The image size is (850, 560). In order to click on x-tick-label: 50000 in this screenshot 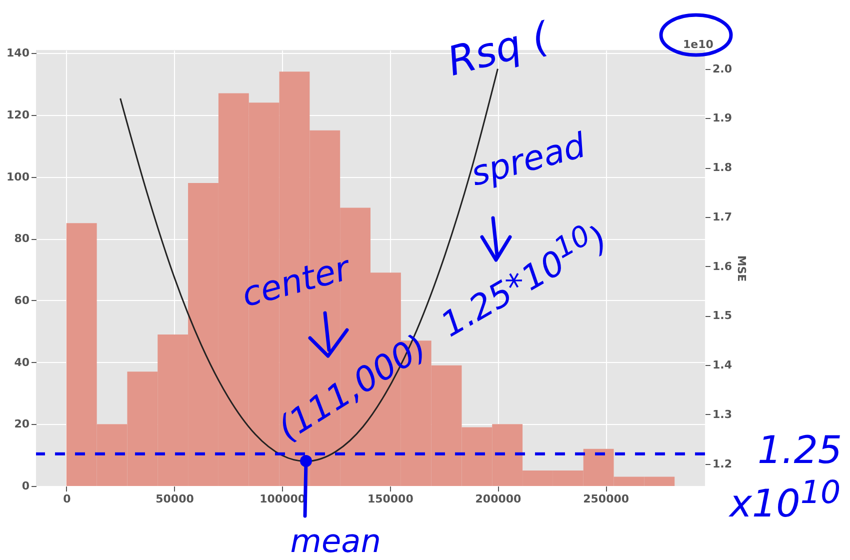, I will do `click(175, 499)`.